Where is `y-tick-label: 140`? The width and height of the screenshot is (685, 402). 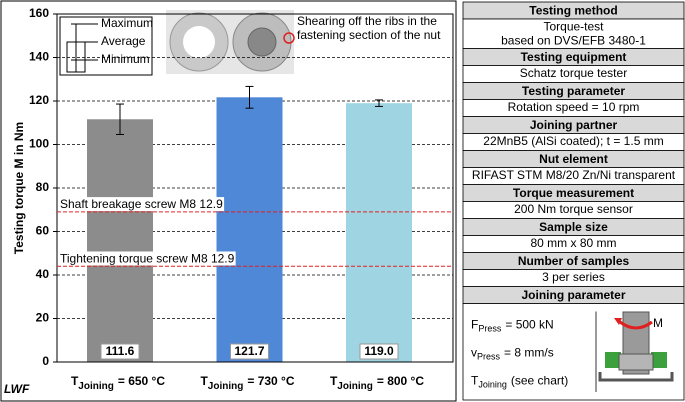 y-tick-label: 140 is located at coordinates (39, 57).